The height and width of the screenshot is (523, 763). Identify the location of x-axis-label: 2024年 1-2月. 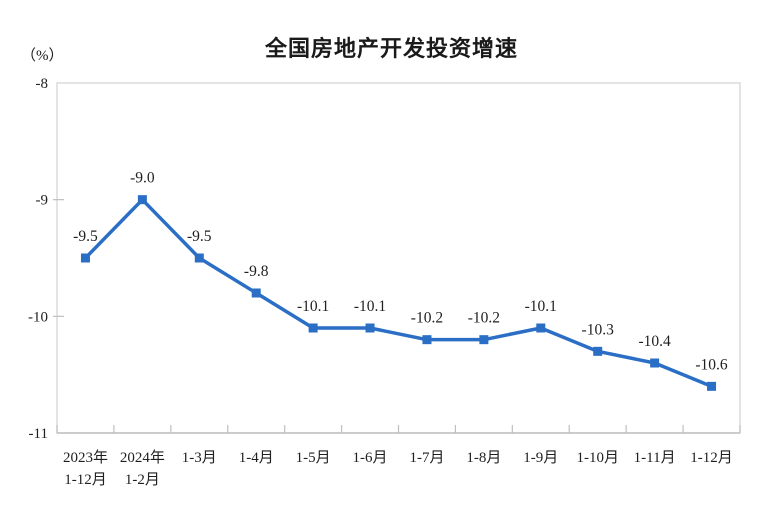
(142, 468).